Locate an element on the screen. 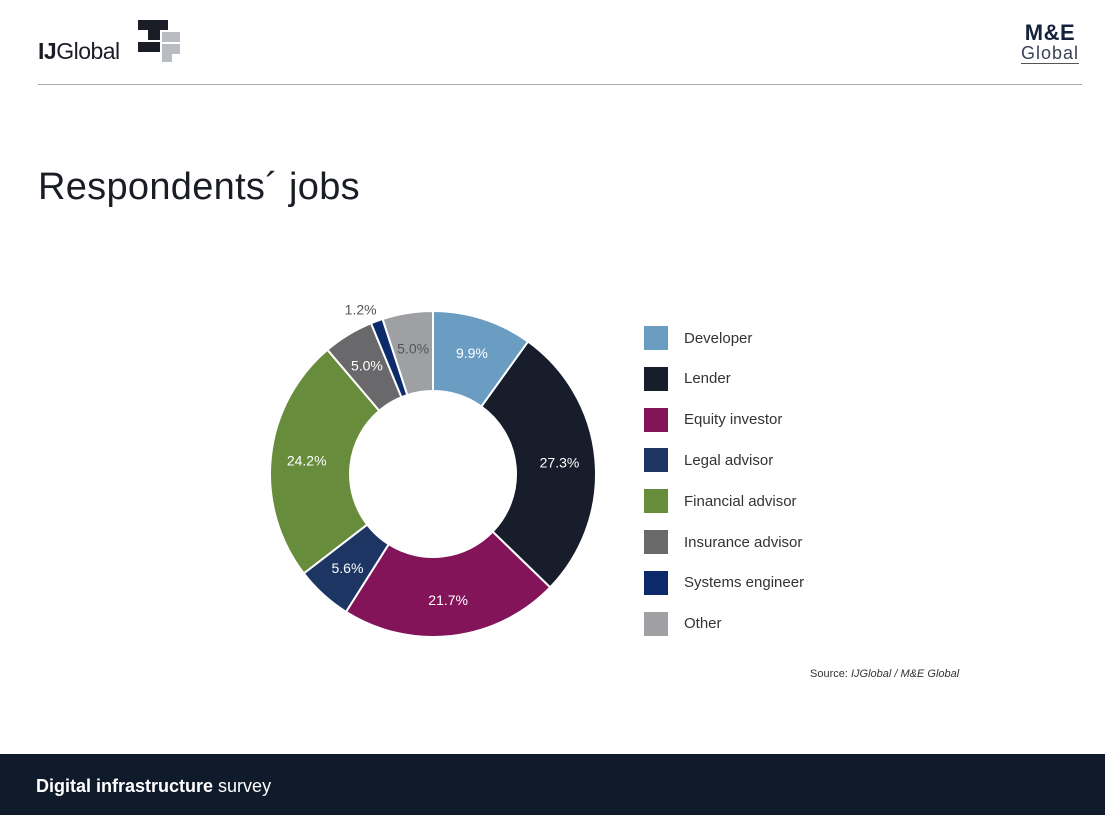  slice-label-lender: 27.3% is located at coordinates (560, 463).